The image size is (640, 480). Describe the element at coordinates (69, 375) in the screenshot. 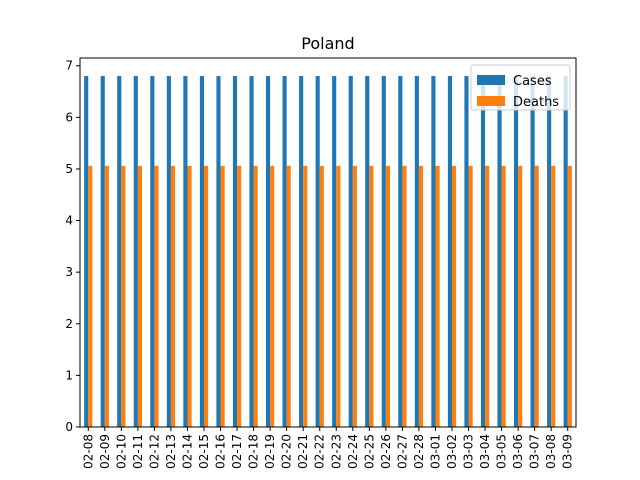

I see `y-tick-label: 1` at that location.